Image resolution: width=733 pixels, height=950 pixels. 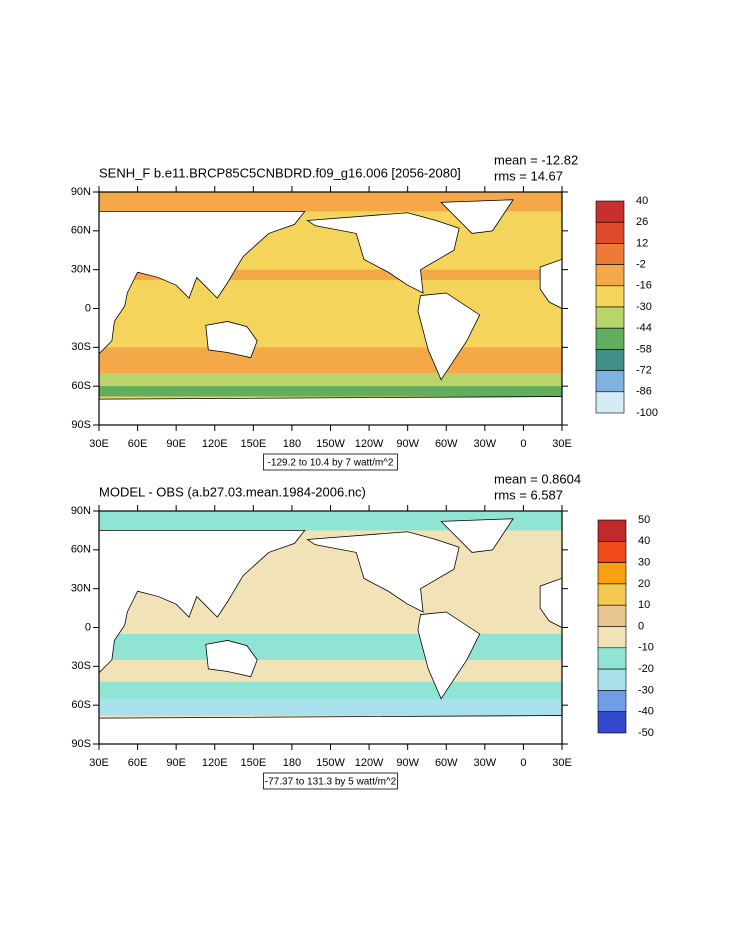 What do you see at coordinates (641, 265) in the screenshot?
I see `colorbar-label: -2` at bounding box center [641, 265].